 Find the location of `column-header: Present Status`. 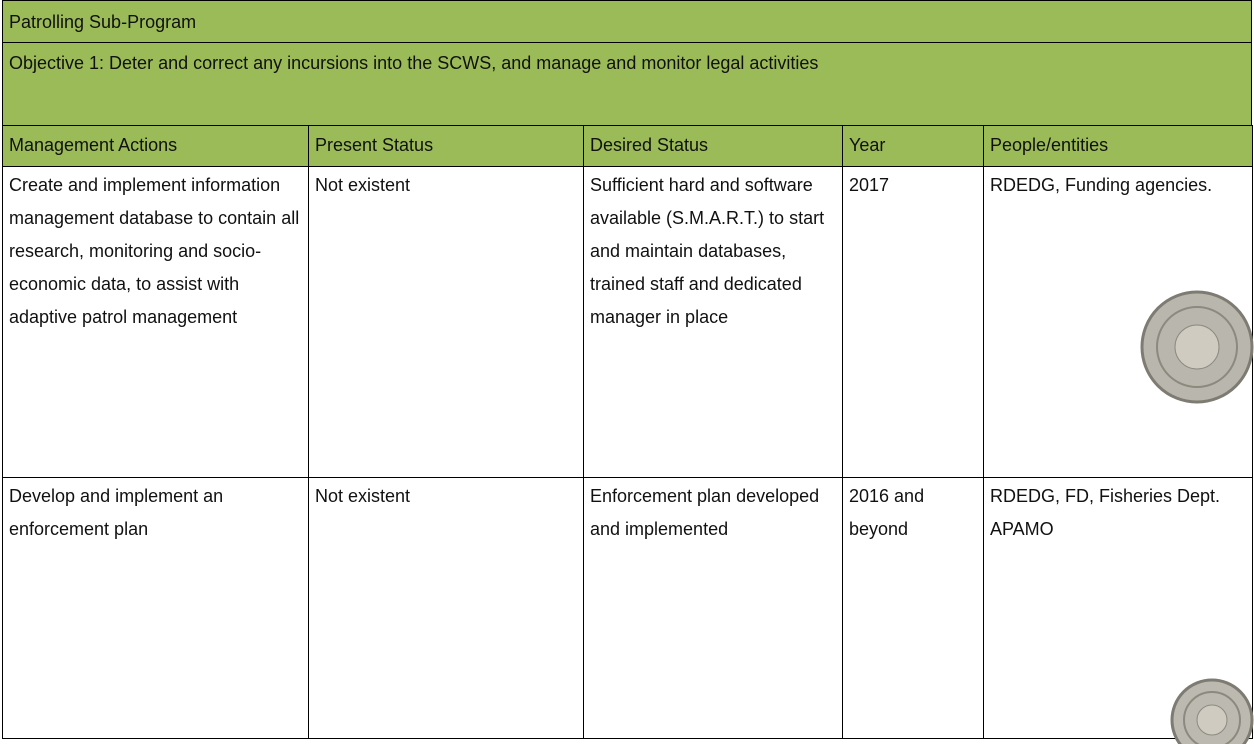

column-header: Present Status is located at coordinates (446, 146).